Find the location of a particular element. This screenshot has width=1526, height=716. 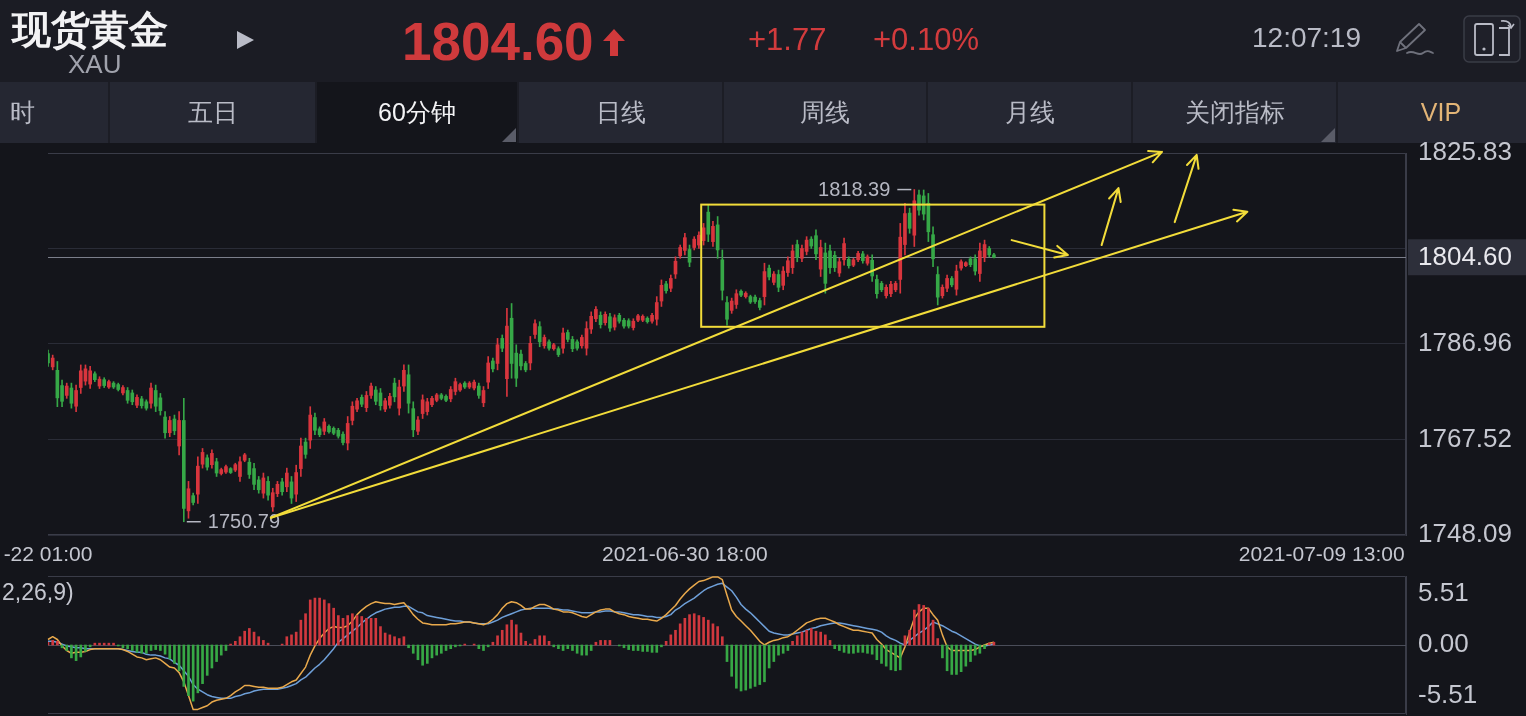

y-tick-label: 1767.52 is located at coordinates (1465, 437).